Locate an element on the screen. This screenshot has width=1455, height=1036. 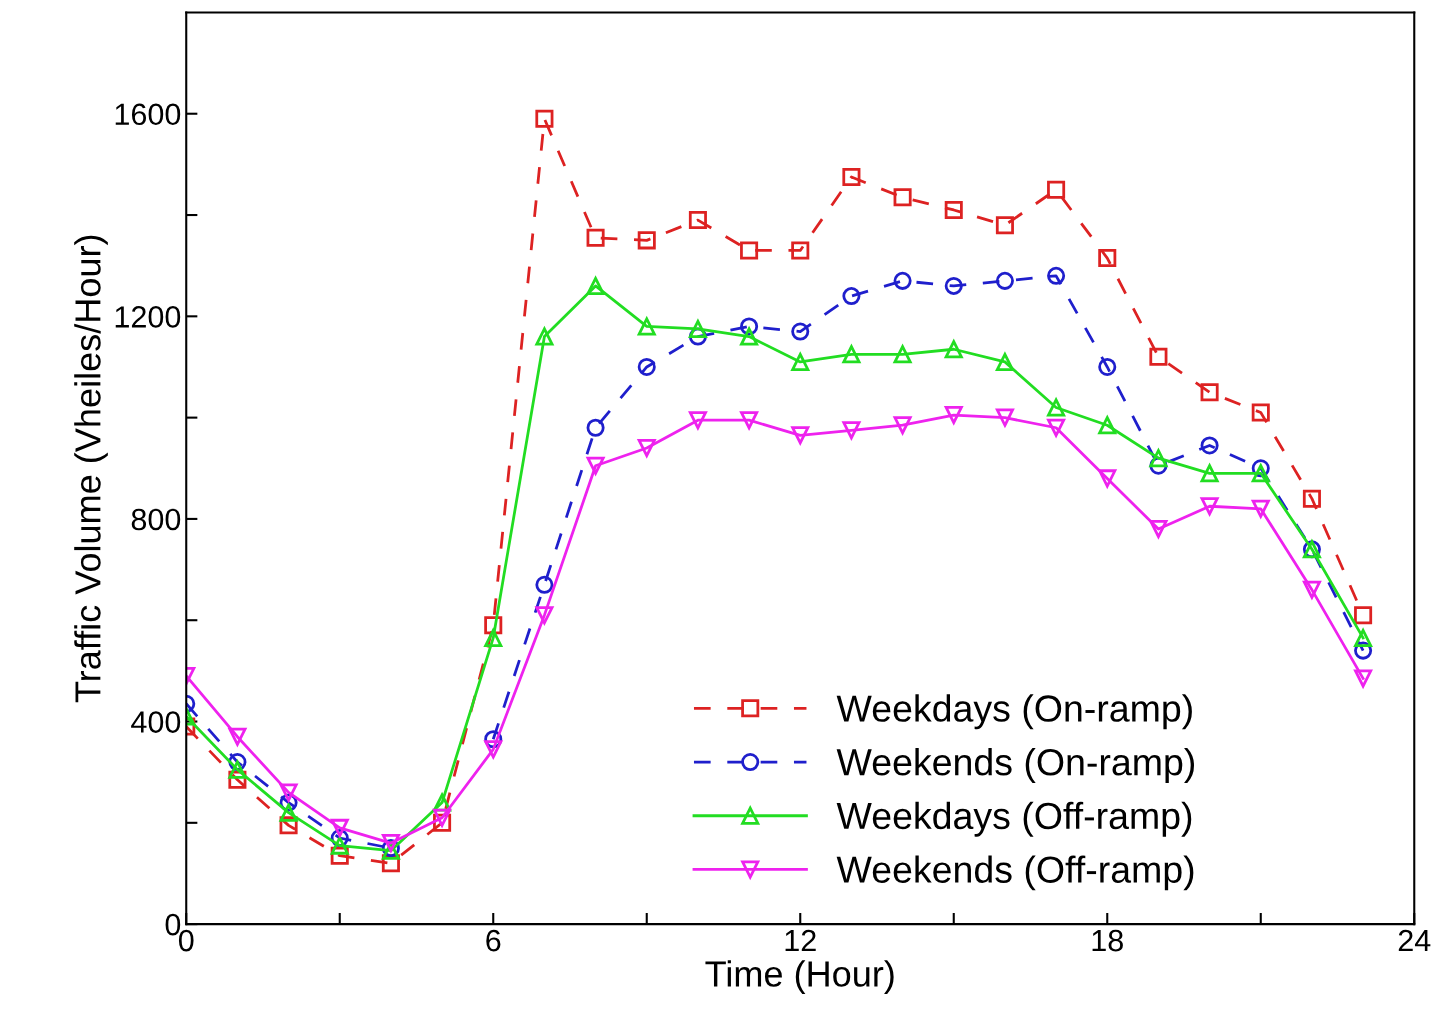
legend-label: Weekends (Off-ramp) is located at coordinates (1015, 873).